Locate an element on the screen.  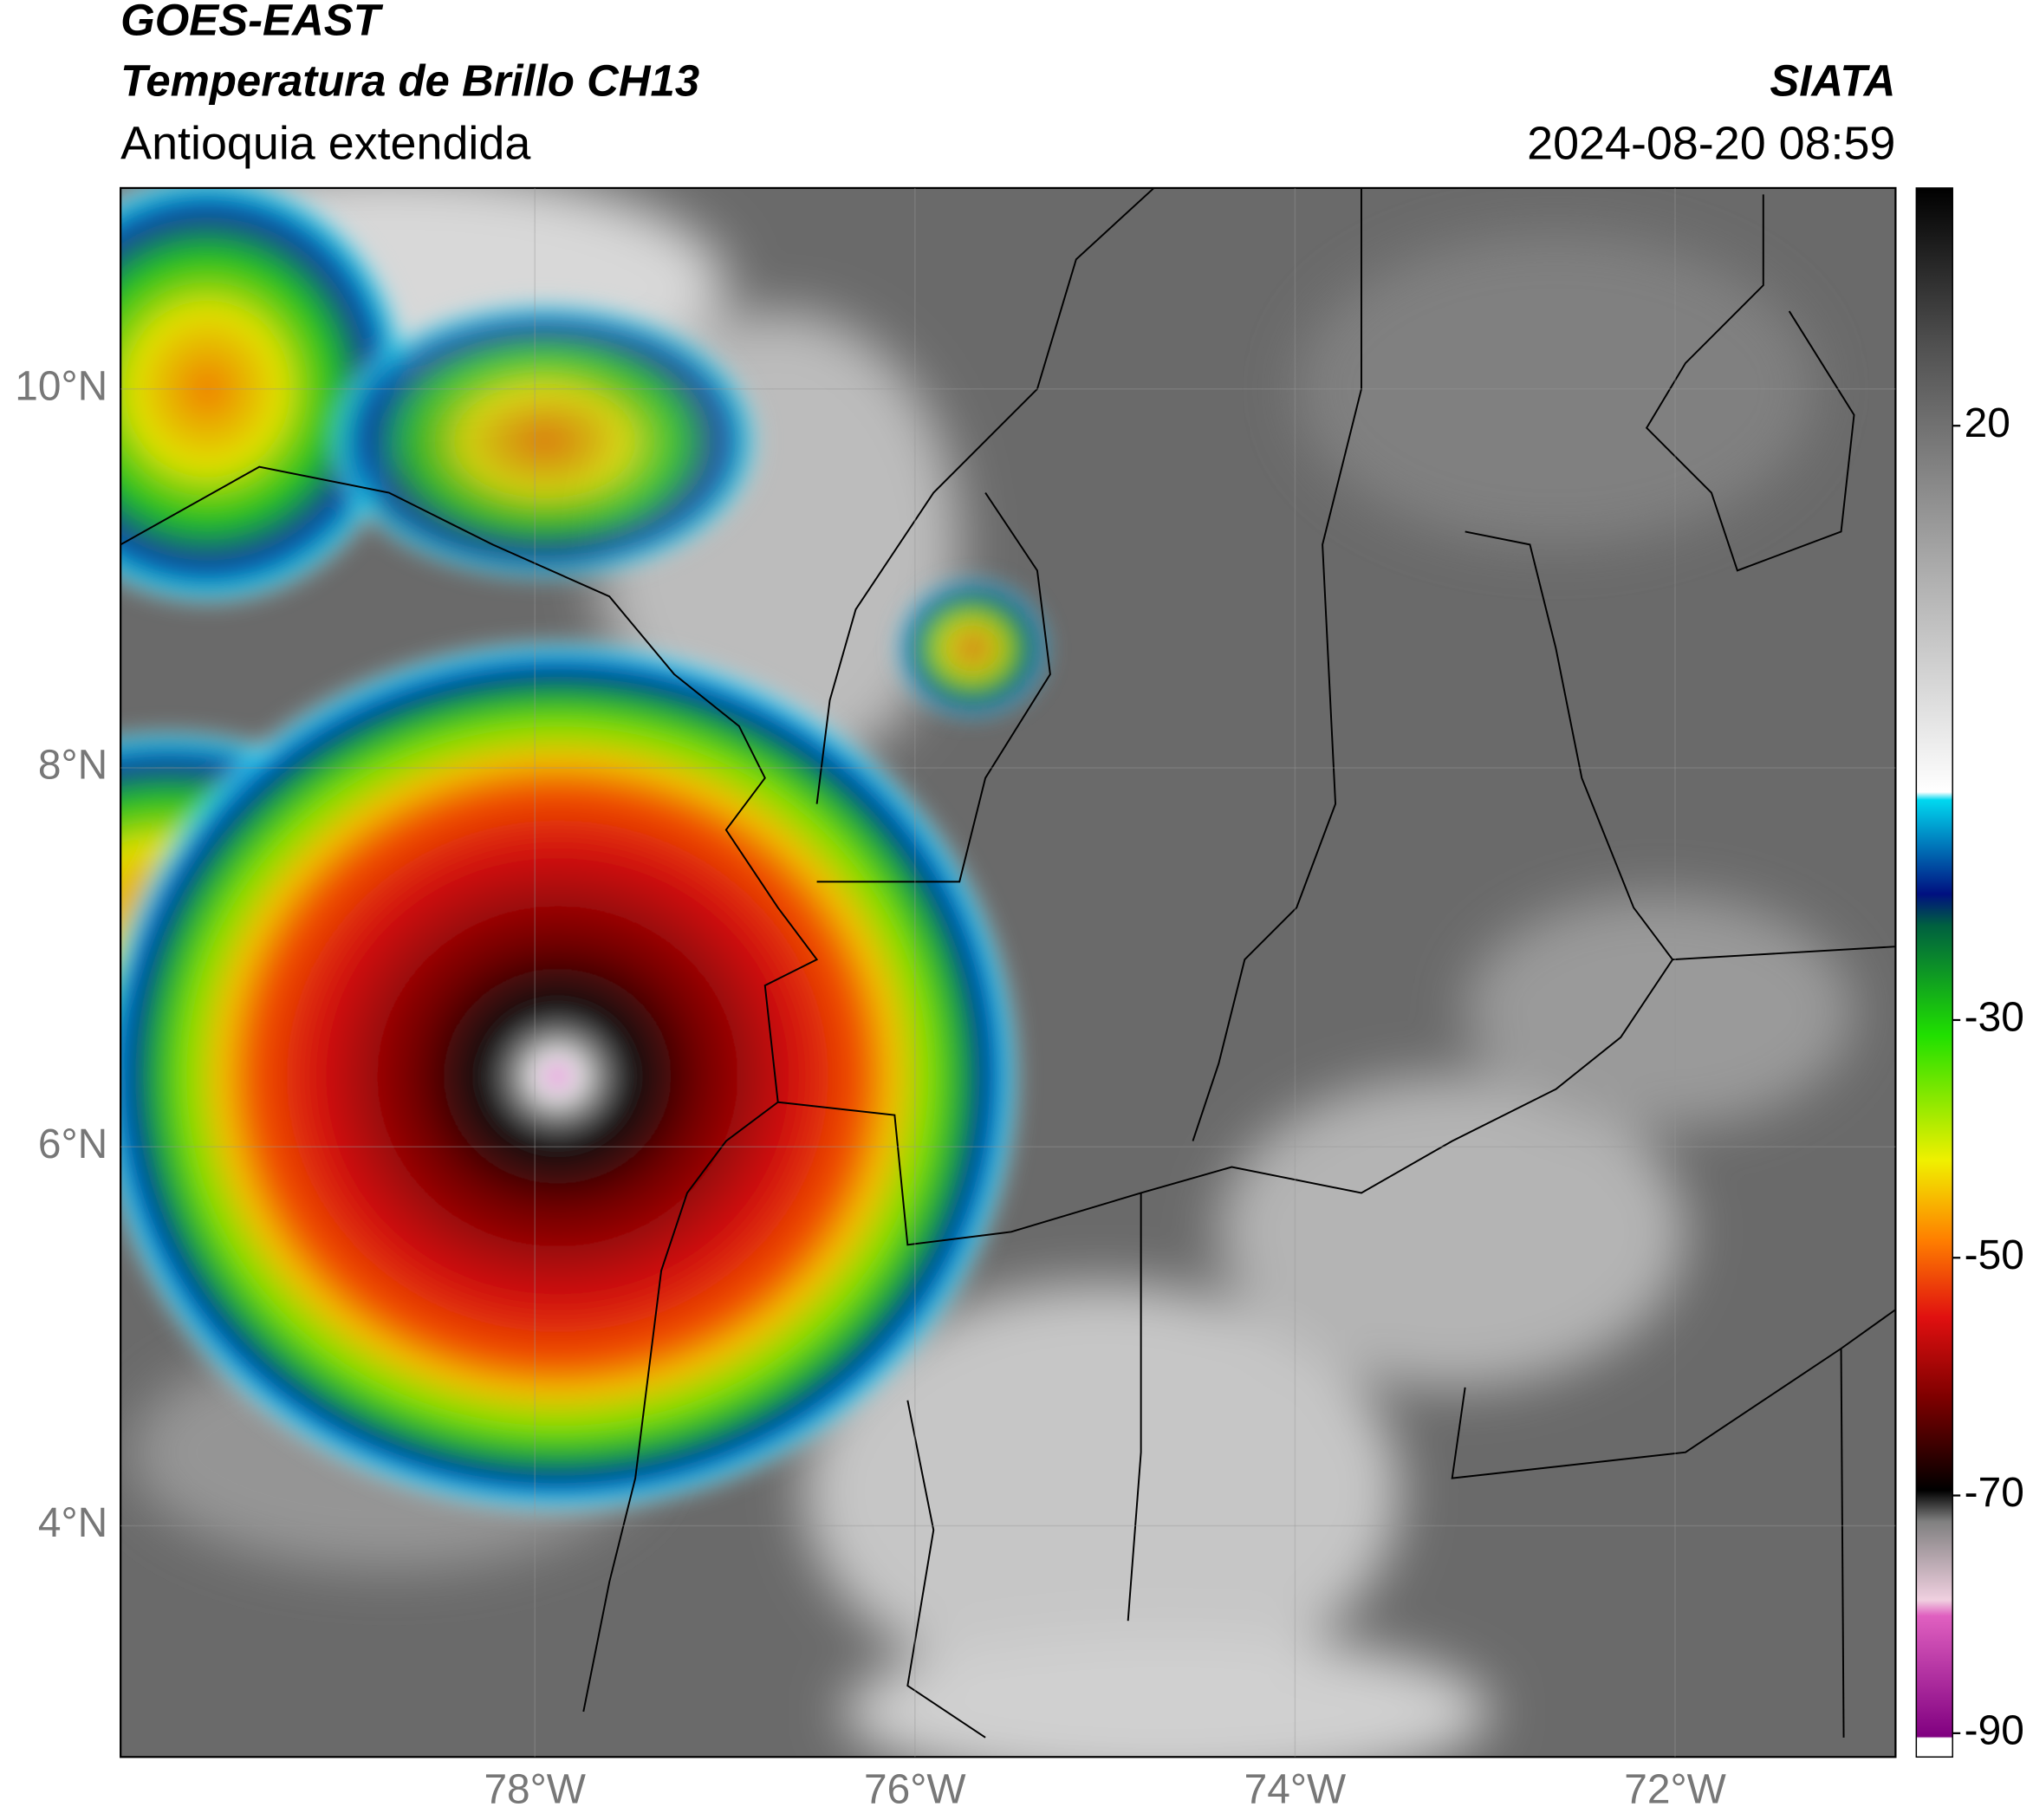
colorbar-tick-label: -90 is located at coordinates (1994, 1730).